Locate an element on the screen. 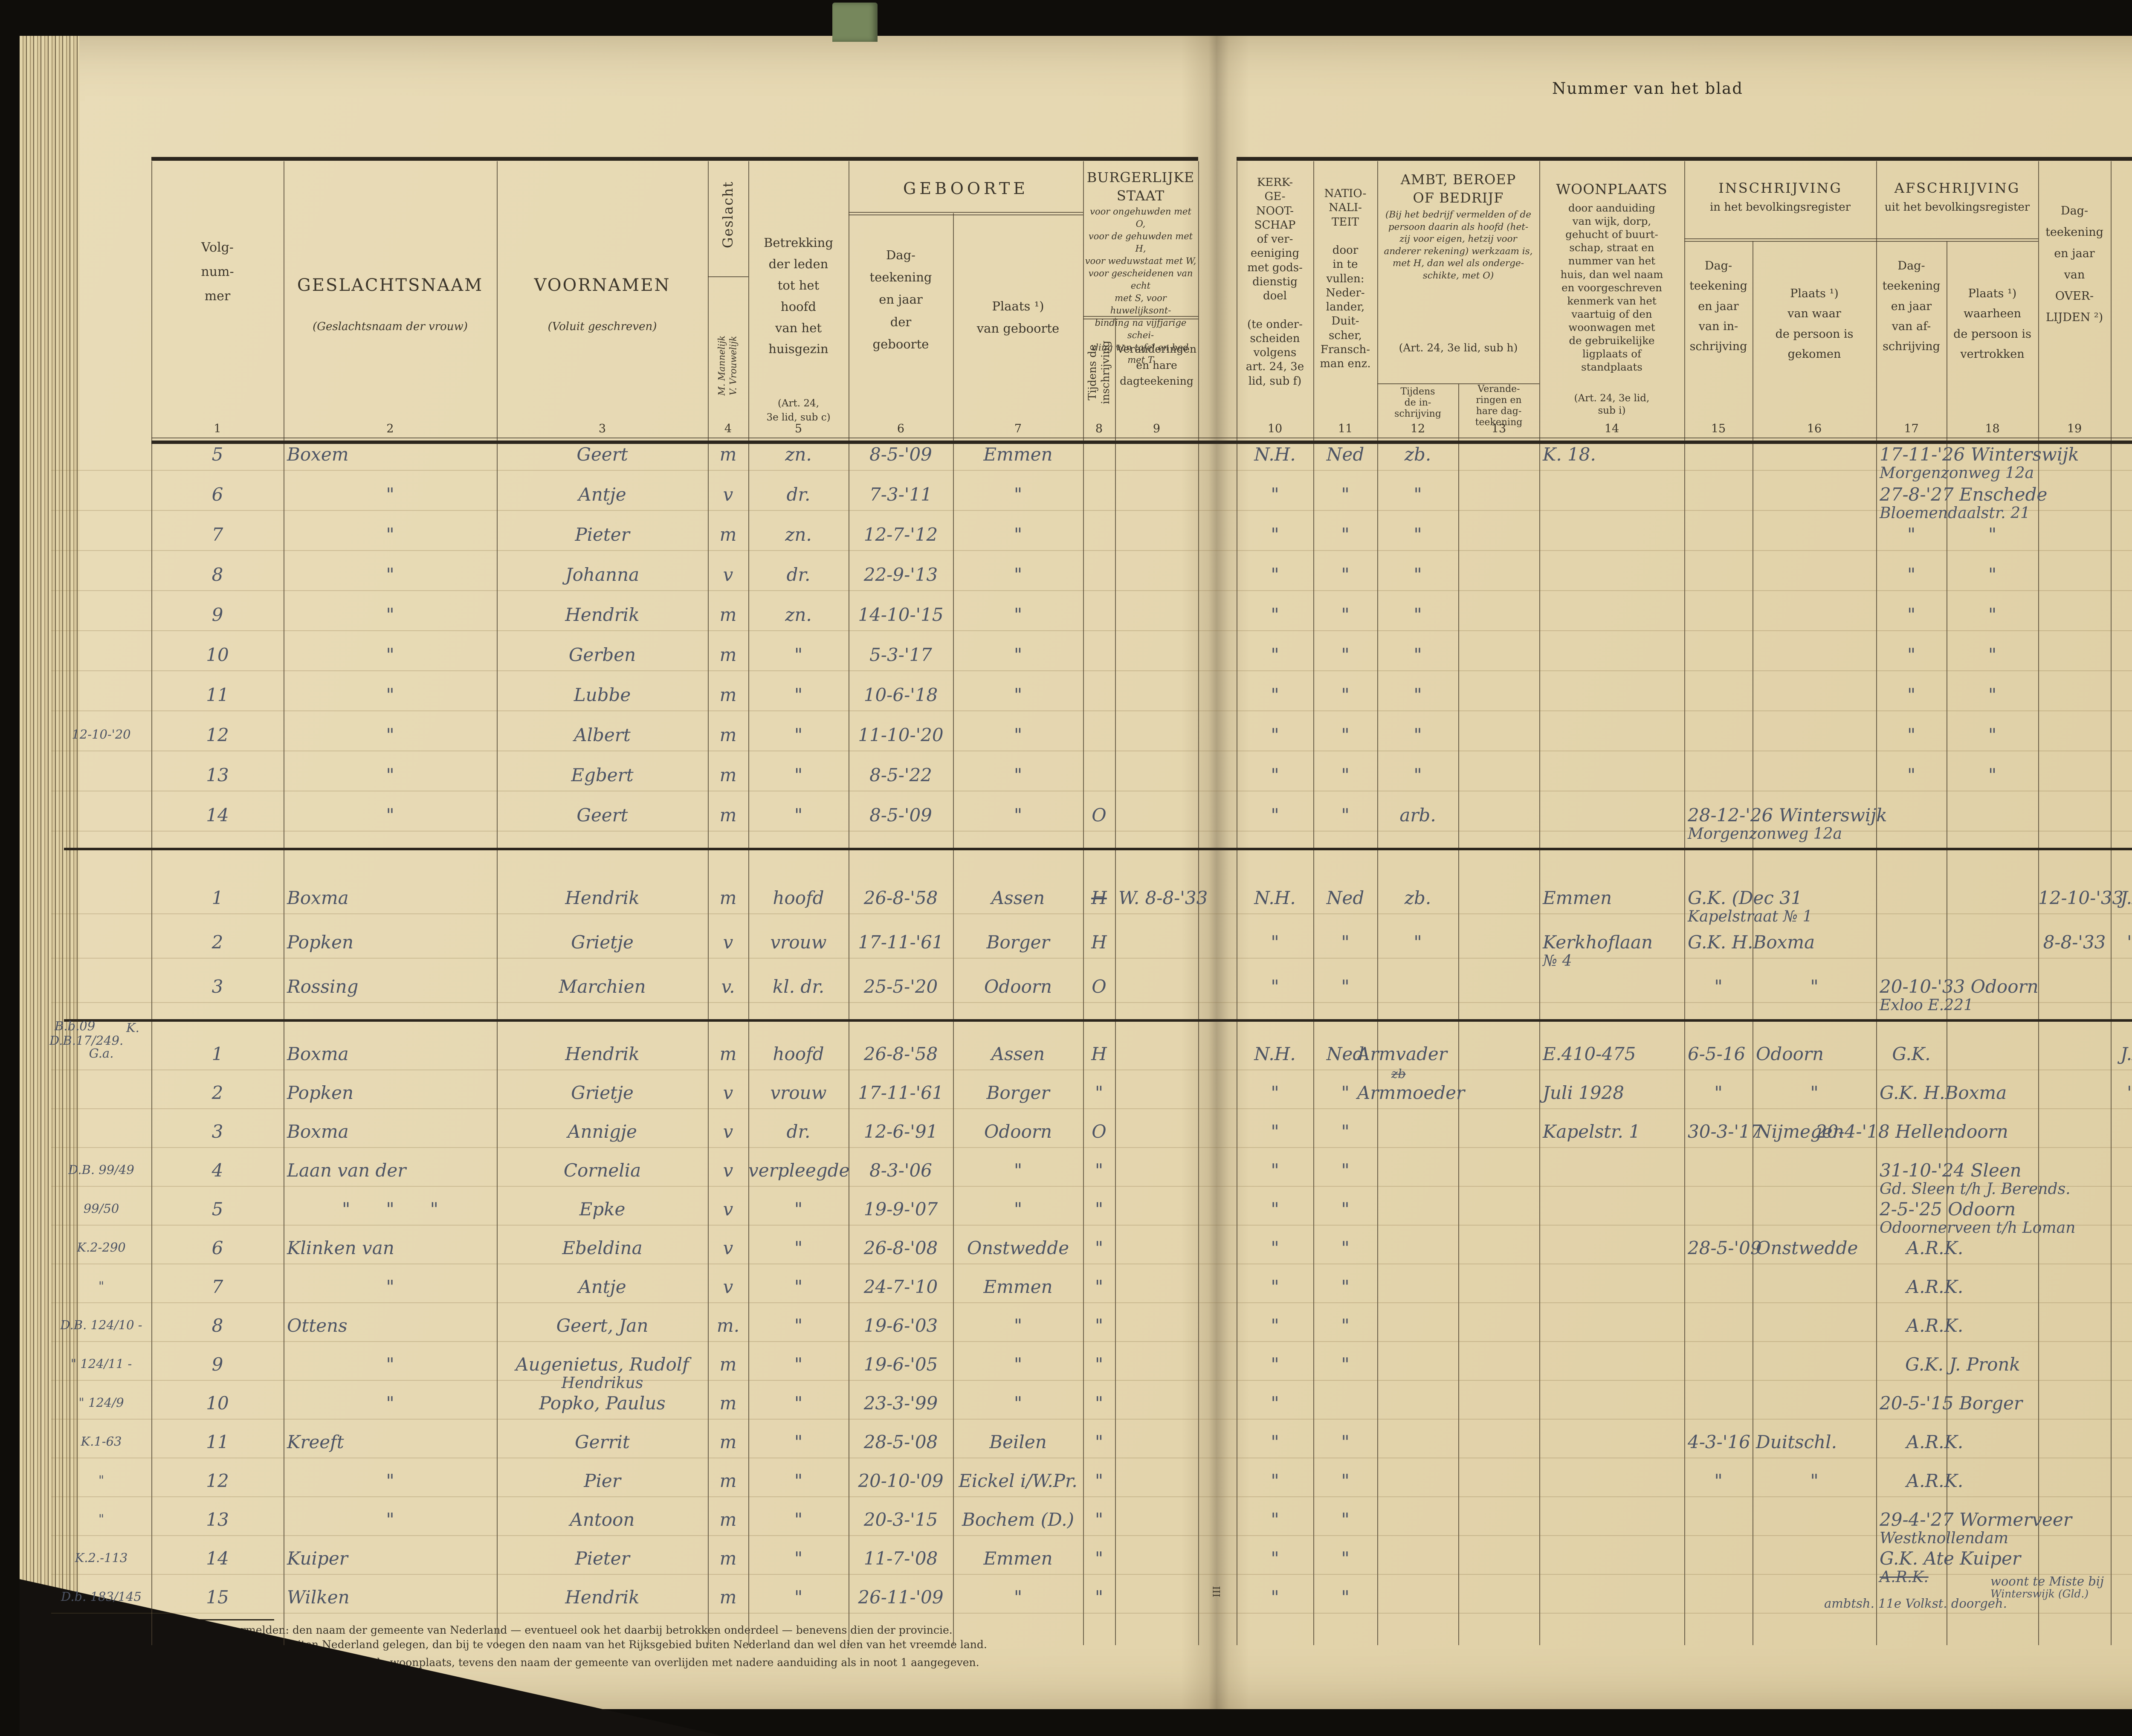  entry-text: Nijmegen is located at coordinates (1800, 1131).